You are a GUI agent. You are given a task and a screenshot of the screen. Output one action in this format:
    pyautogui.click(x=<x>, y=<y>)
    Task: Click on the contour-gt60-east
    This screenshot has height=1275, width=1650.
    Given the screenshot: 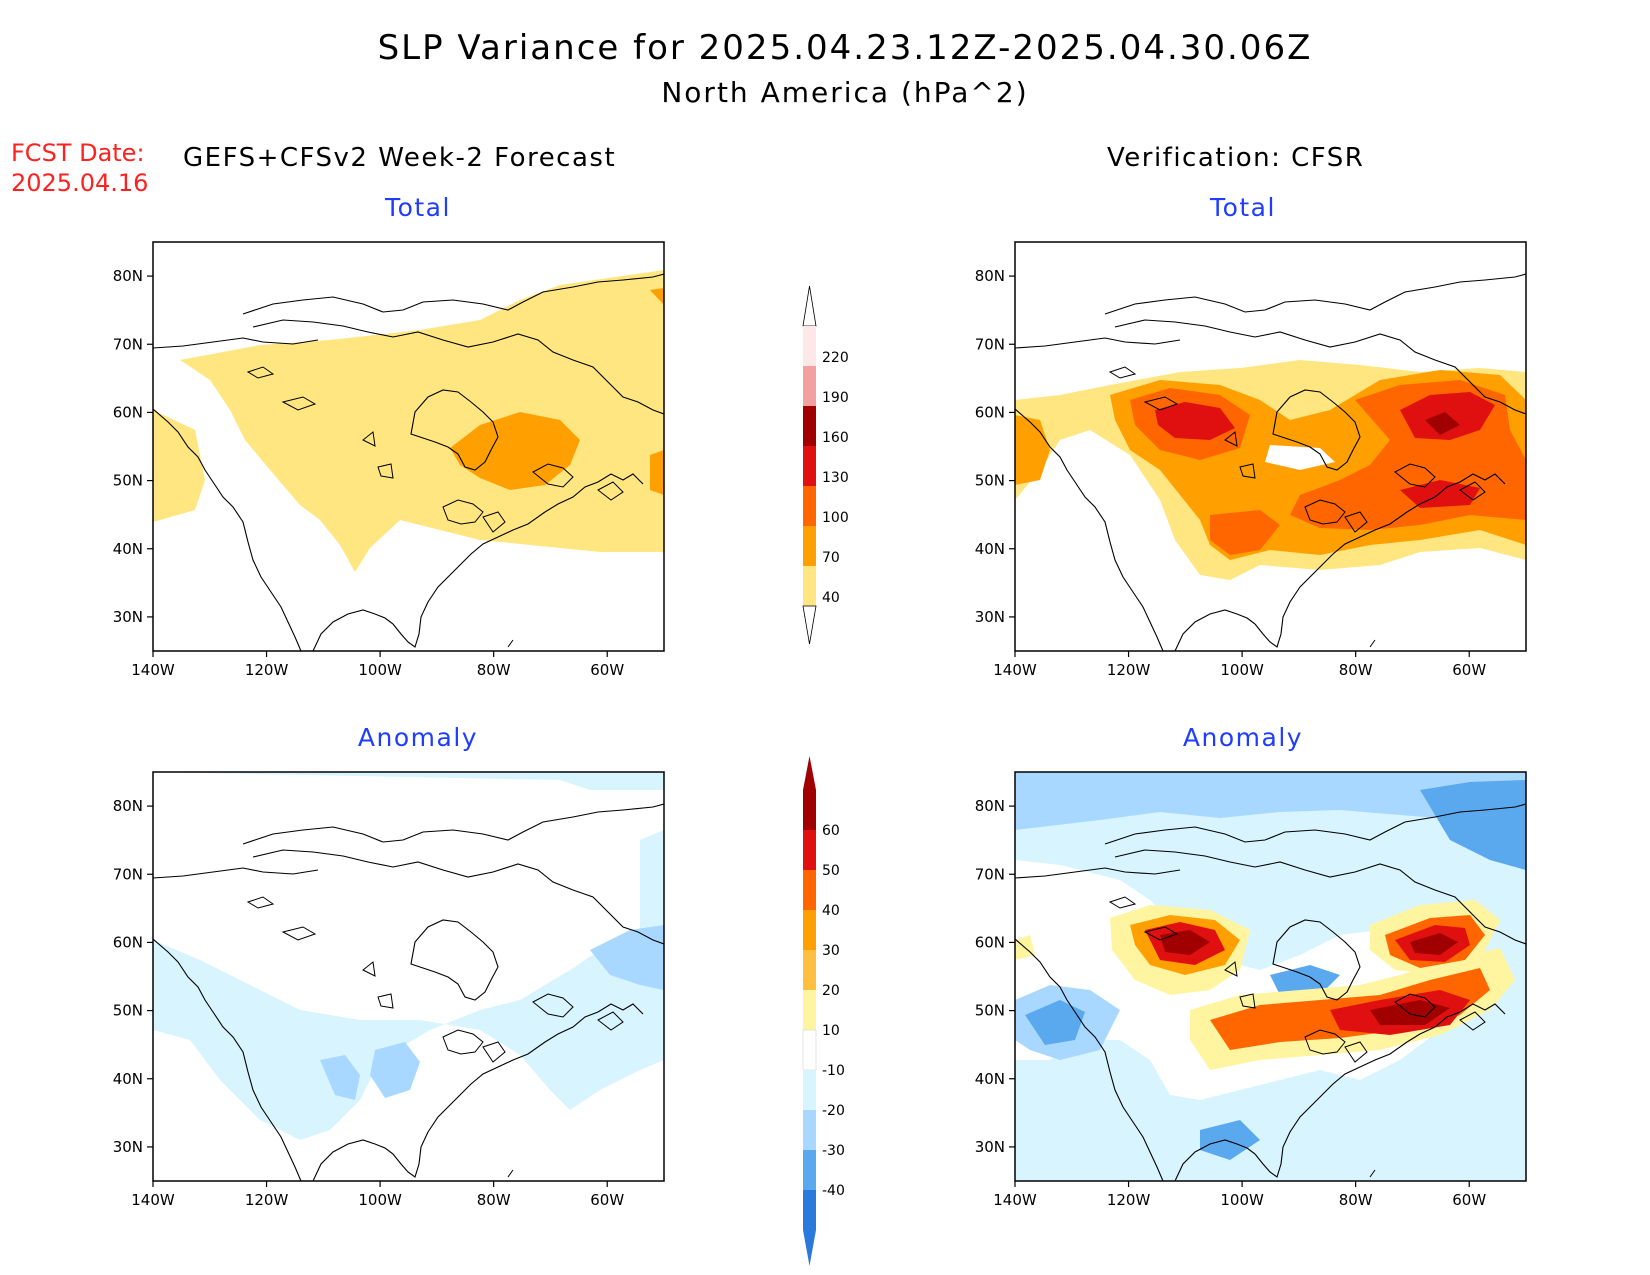 What is the action you would take?
    pyautogui.click(x=1434, y=944)
    